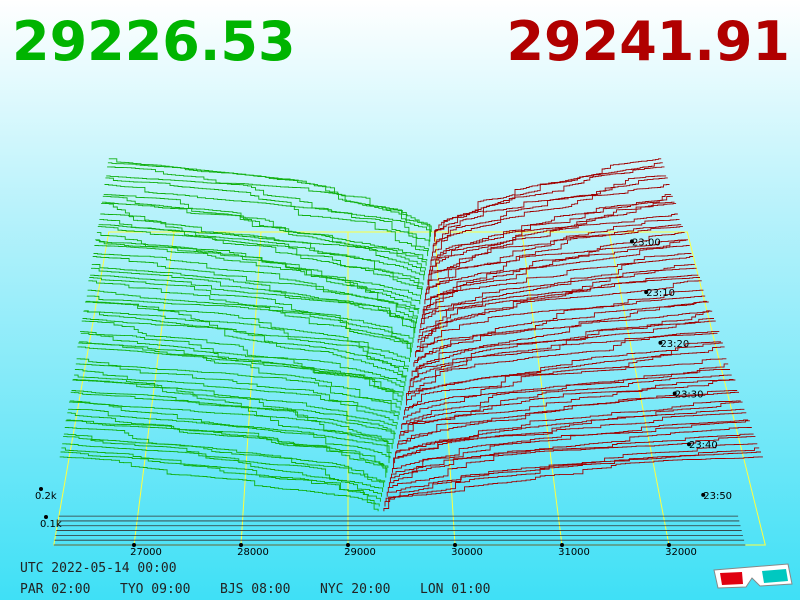 The width and height of the screenshot is (800, 600). What do you see at coordinates (753, 576) in the screenshot?
I see `3d-glasses-icon` at bounding box center [753, 576].